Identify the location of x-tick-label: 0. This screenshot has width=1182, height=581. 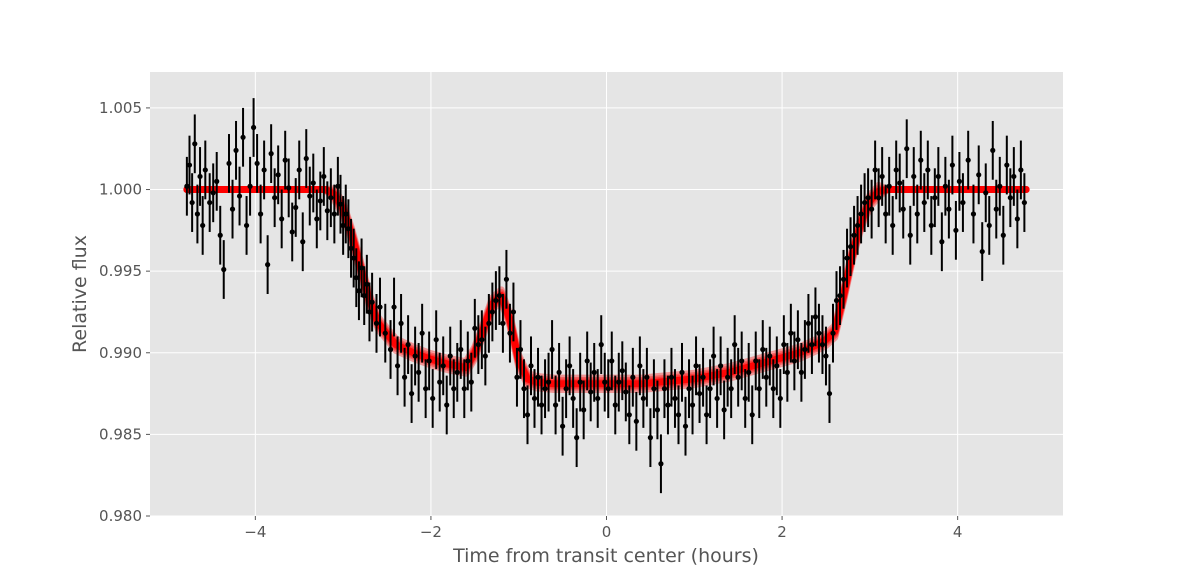
(607, 532).